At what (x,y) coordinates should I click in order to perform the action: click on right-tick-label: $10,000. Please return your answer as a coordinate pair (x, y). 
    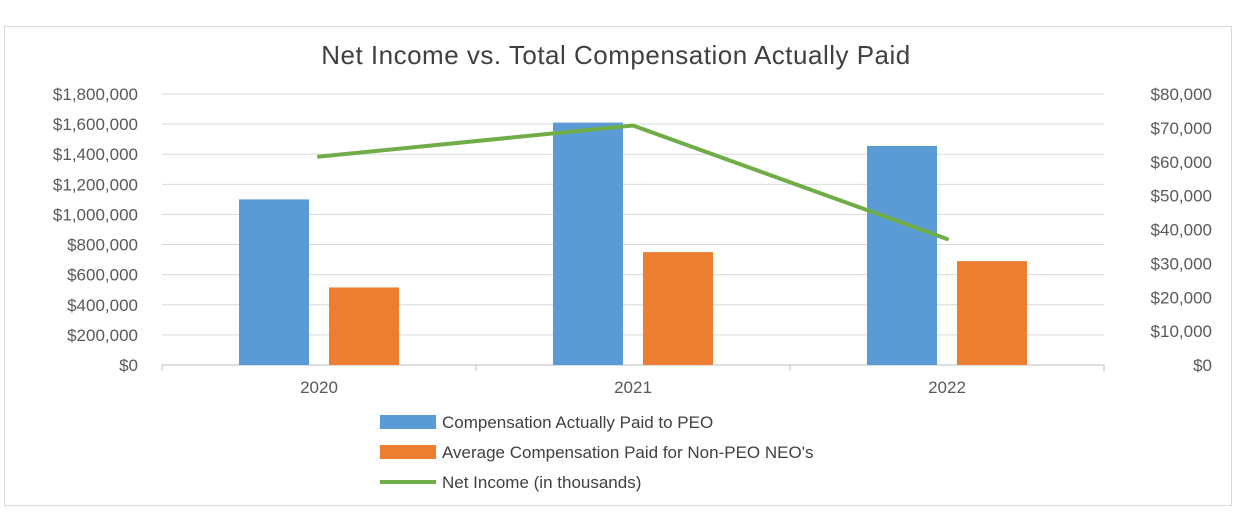
    Looking at the image, I should click on (1181, 331).